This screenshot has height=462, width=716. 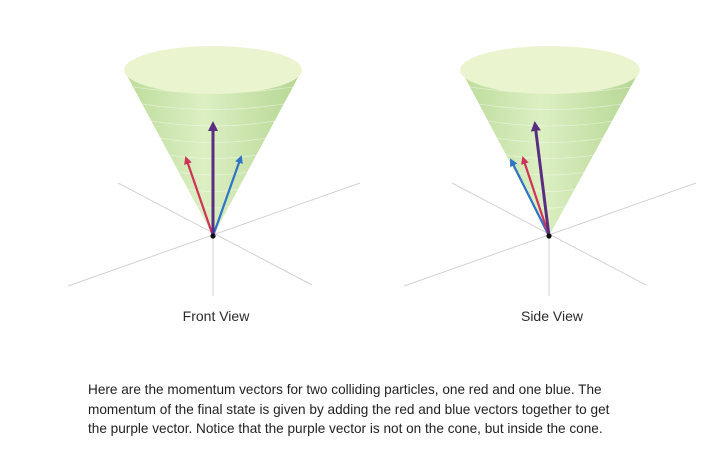 What do you see at coordinates (548, 235) in the screenshot?
I see `side-origin-dot` at bounding box center [548, 235].